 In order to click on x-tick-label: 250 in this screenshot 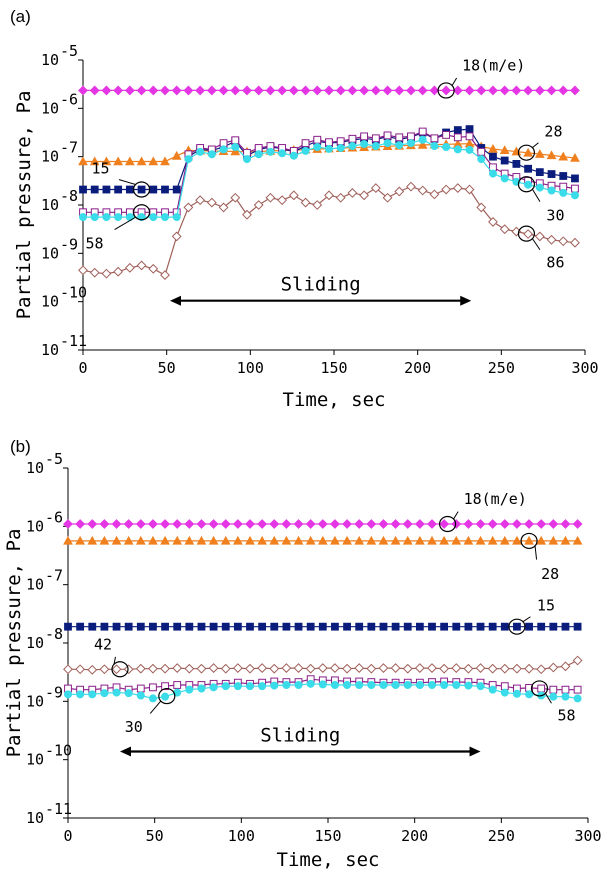, I will do `click(501, 368)`.